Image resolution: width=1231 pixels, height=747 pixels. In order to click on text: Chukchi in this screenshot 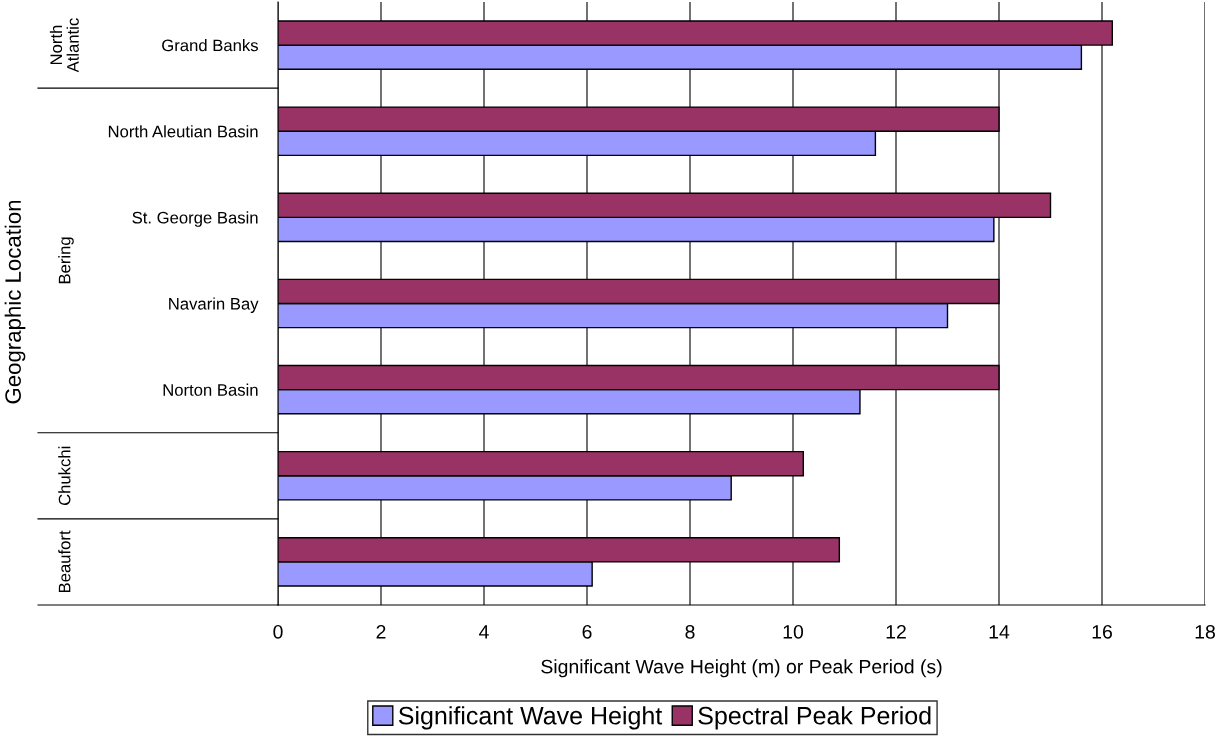, I will do `click(64, 476)`.